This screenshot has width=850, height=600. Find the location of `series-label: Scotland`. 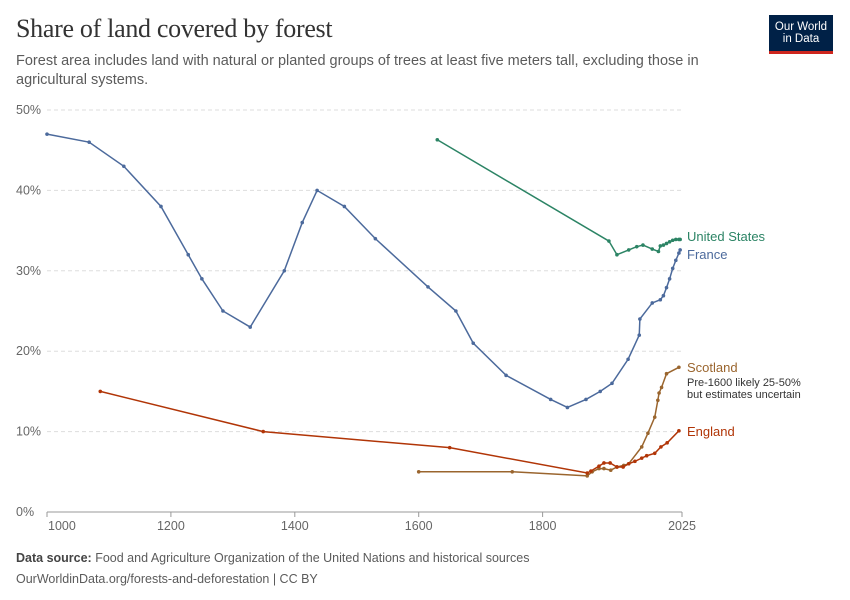

series-label: Scotland is located at coordinates (712, 367).